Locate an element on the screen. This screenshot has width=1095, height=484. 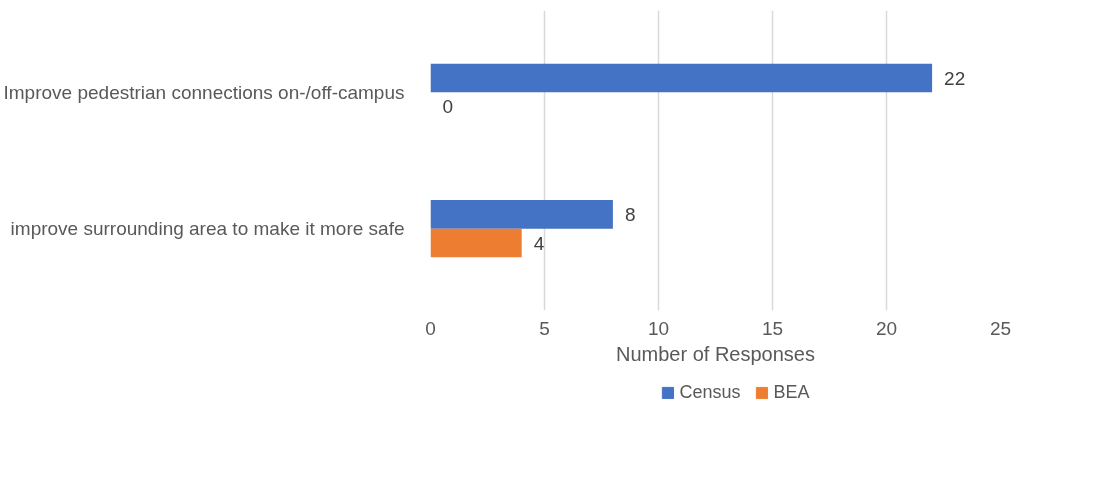
legend-label: BEA is located at coordinates (791, 392).